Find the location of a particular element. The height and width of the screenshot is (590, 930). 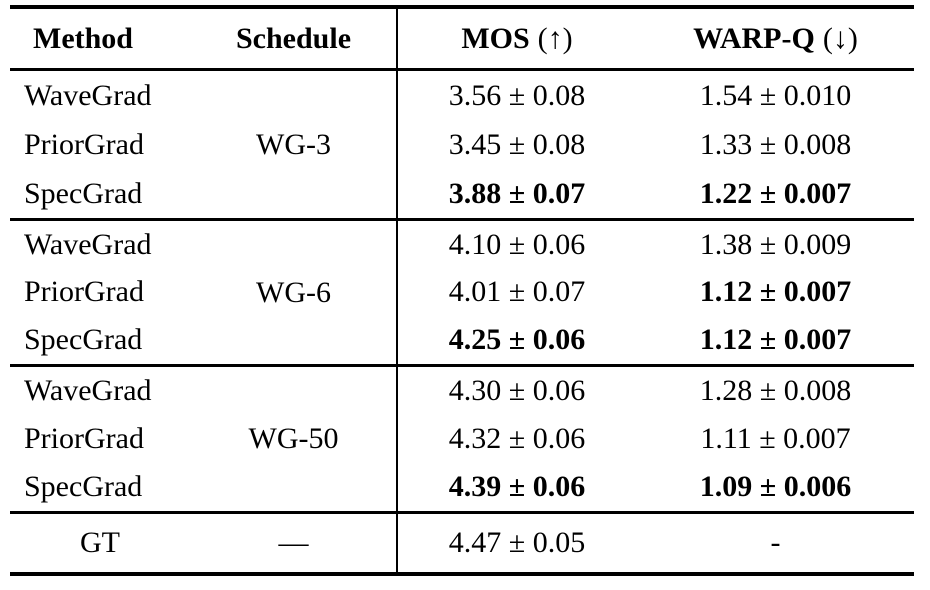

col-header-mos: MOS (↑) is located at coordinates (517, 38).